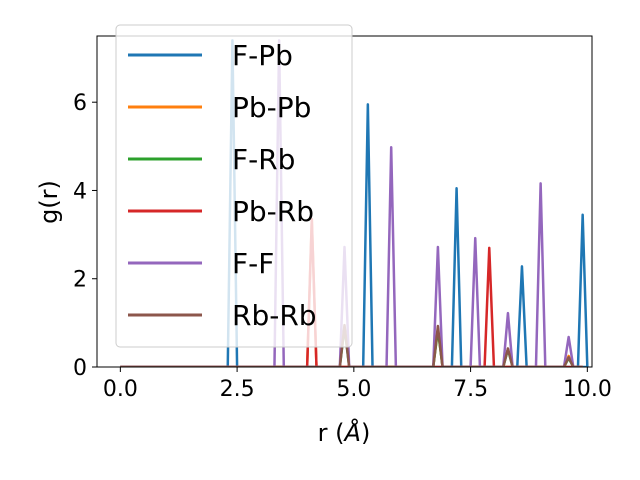 This screenshot has width=640, height=480. Describe the element at coordinates (80, 103) in the screenshot. I see `y-tick-label: 6` at that location.